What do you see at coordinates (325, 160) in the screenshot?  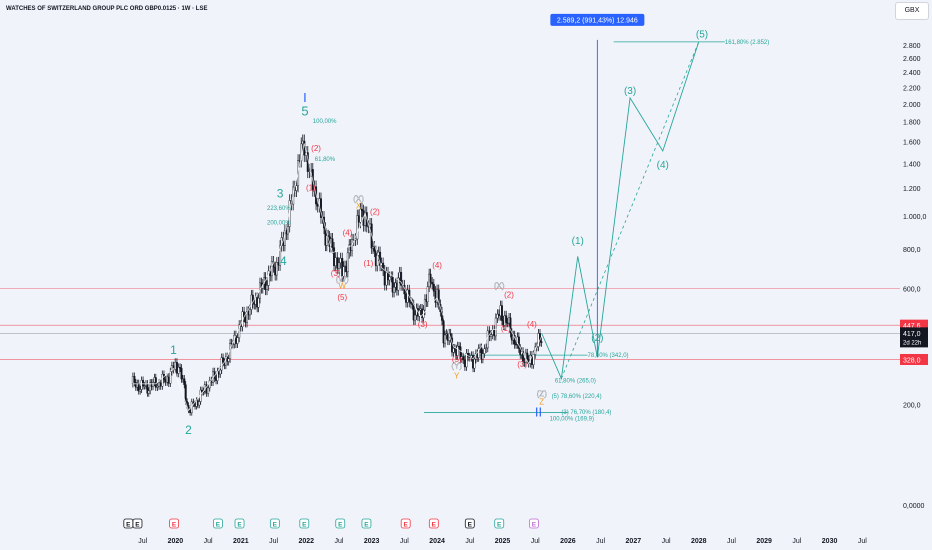 I see `fib-label: 61,80%` at bounding box center [325, 160].